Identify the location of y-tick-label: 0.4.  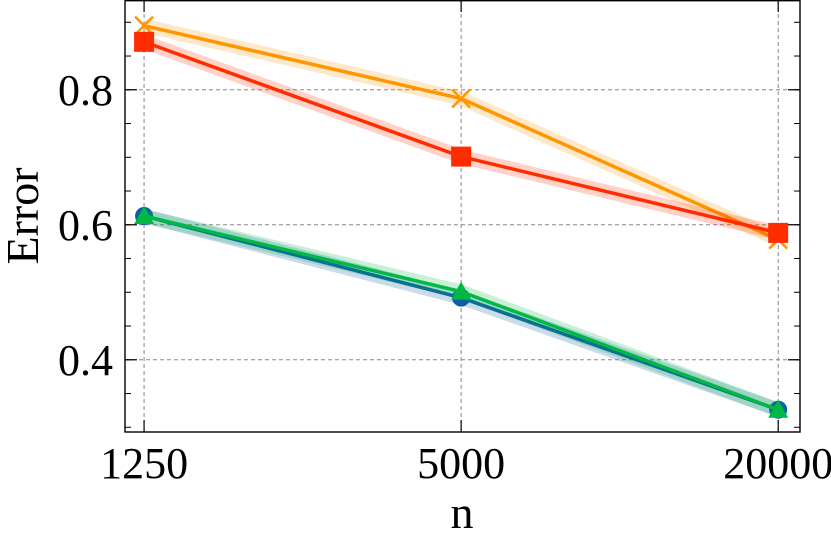
(85, 360).